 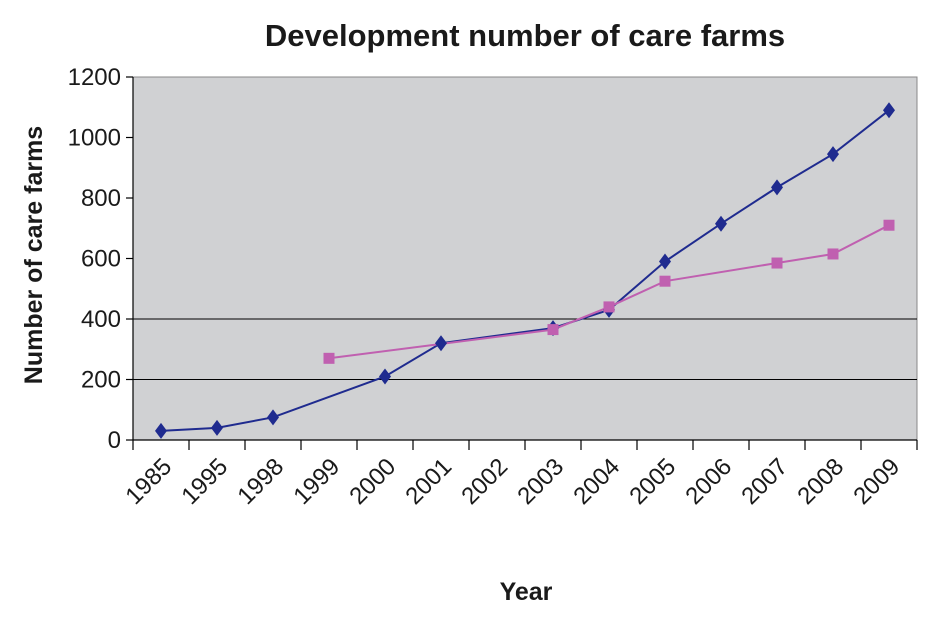 I want to click on x-tick-label: 2002, so click(x=484, y=481).